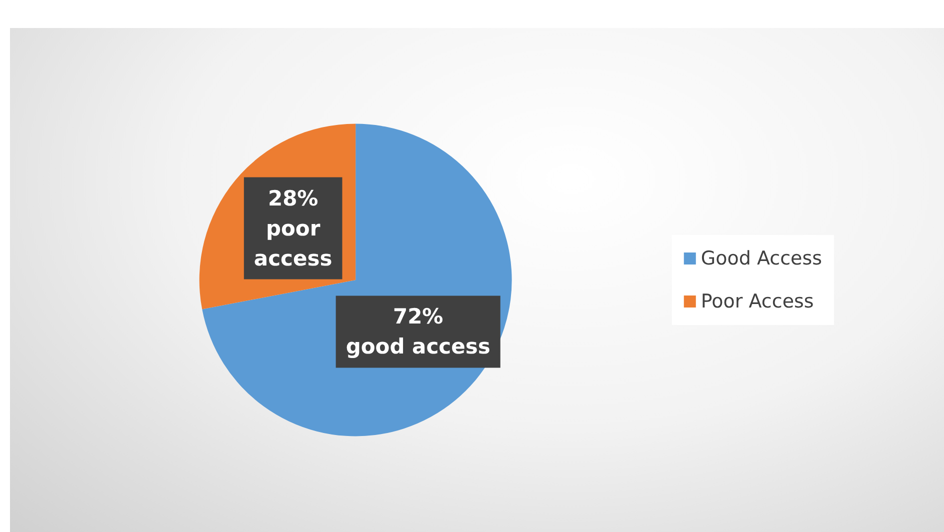 The width and height of the screenshot is (944, 532). Describe the element at coordinates (761, 259) in the screenshot. I see `legend-label: Good Access` at that location.